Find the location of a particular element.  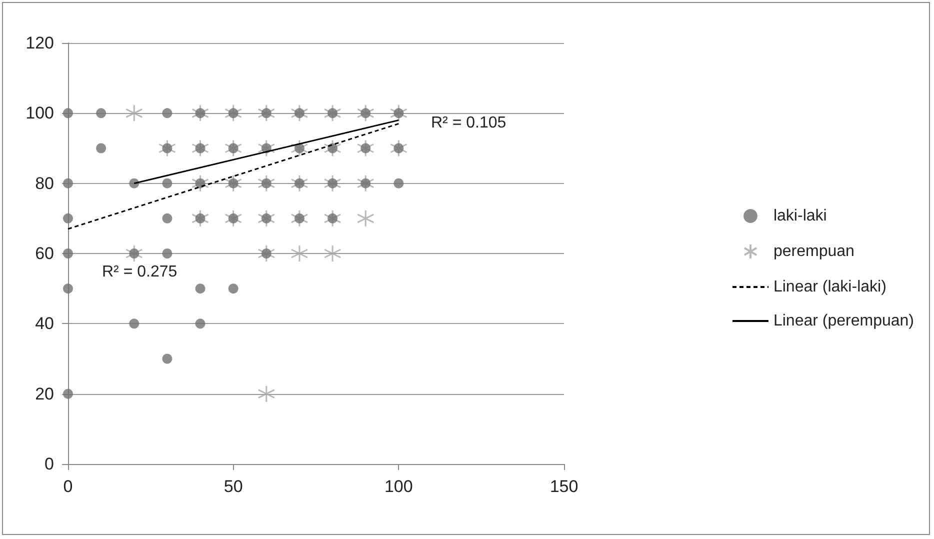

y-tick-label: 20 is located at coordinates (44, 394).